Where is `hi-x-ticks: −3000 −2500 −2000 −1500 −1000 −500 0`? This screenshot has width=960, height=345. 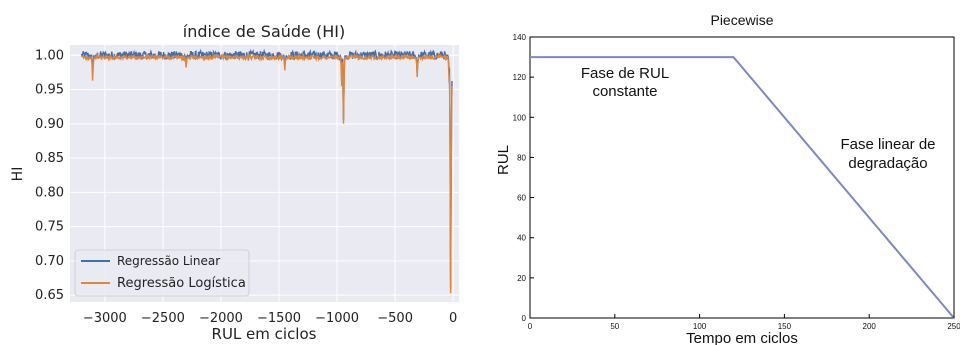
hi-x-ticks: −3000 −2500 −2000 −1500 −1000 −500 0 is located at coordinates (270, 318).